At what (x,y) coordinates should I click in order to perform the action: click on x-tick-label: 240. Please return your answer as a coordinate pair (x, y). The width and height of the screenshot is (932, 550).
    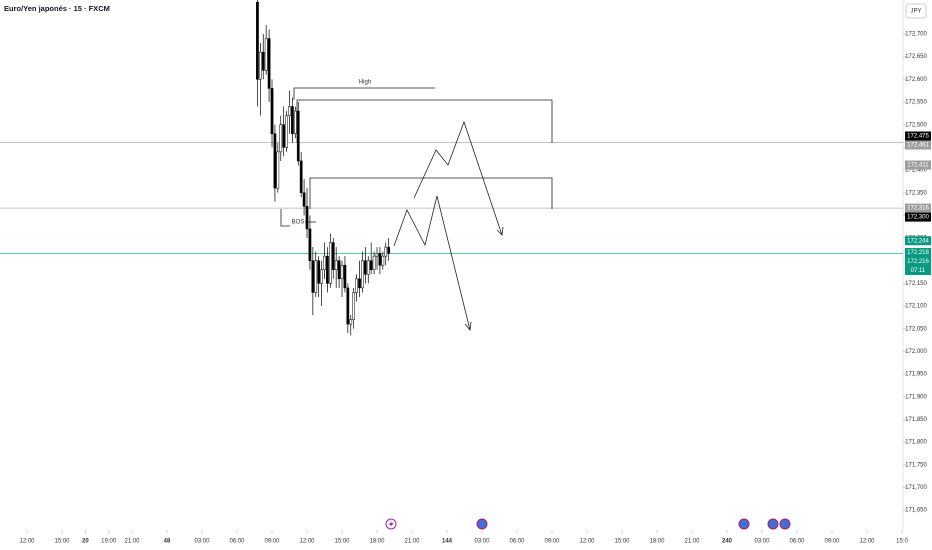
    Looking at the image, I should click on (727, 542).